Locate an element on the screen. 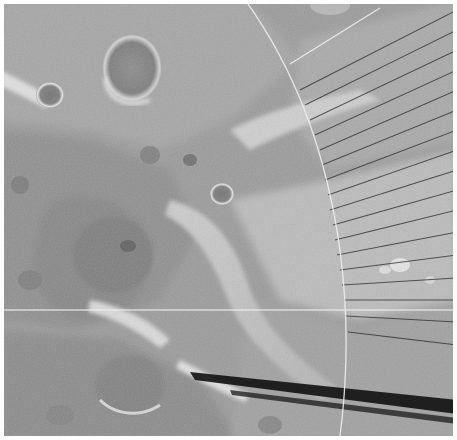  dark-streak is located at coordinates (322, 398).